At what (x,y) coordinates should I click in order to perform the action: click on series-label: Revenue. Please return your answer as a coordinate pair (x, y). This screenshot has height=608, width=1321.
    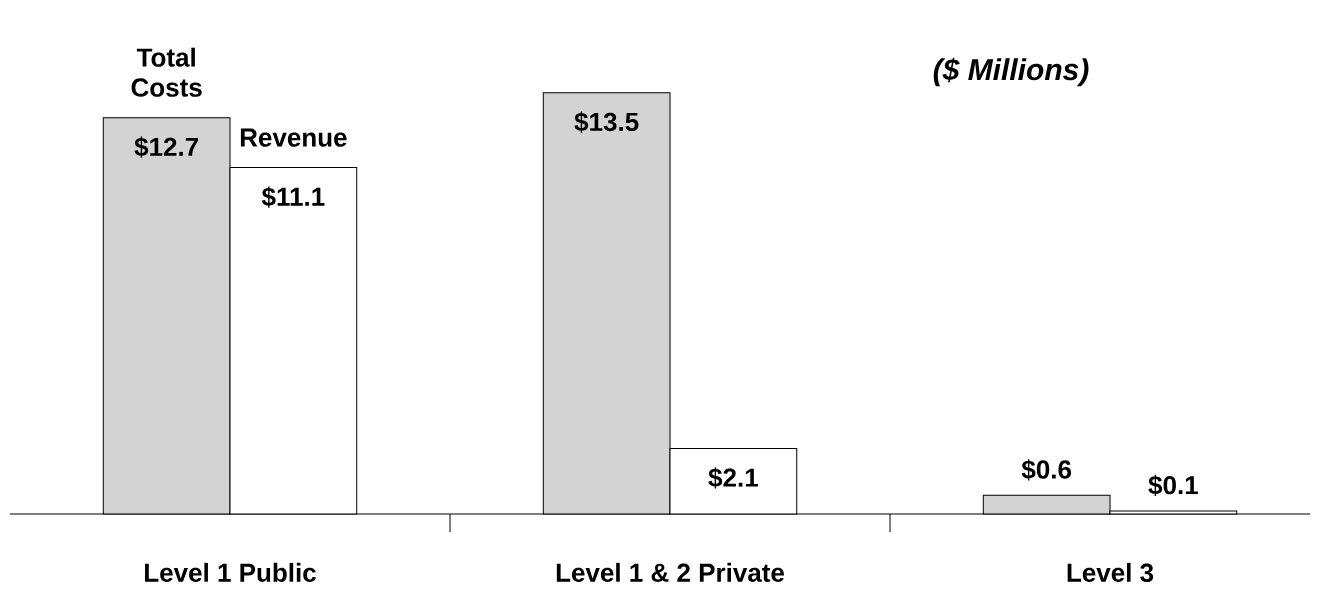
    Looking at the image, I should click on (293, 137).